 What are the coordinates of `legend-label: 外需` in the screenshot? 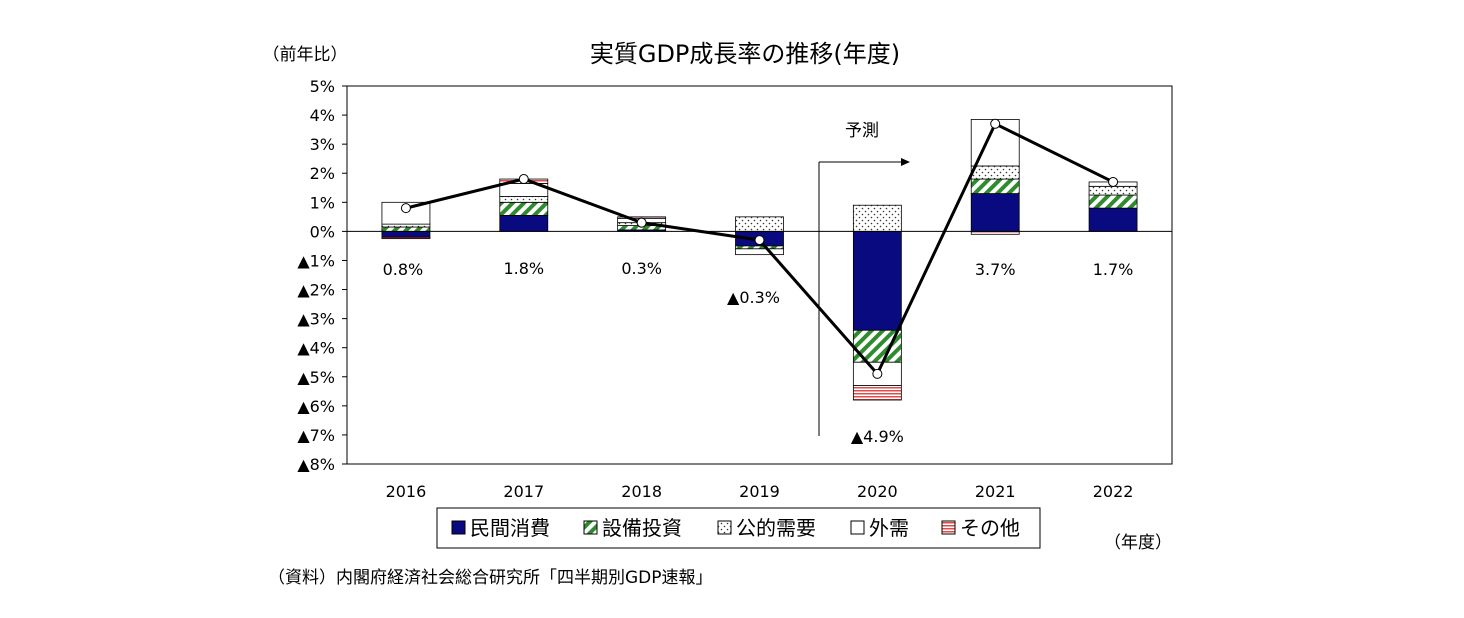 It's located at (889, 528).